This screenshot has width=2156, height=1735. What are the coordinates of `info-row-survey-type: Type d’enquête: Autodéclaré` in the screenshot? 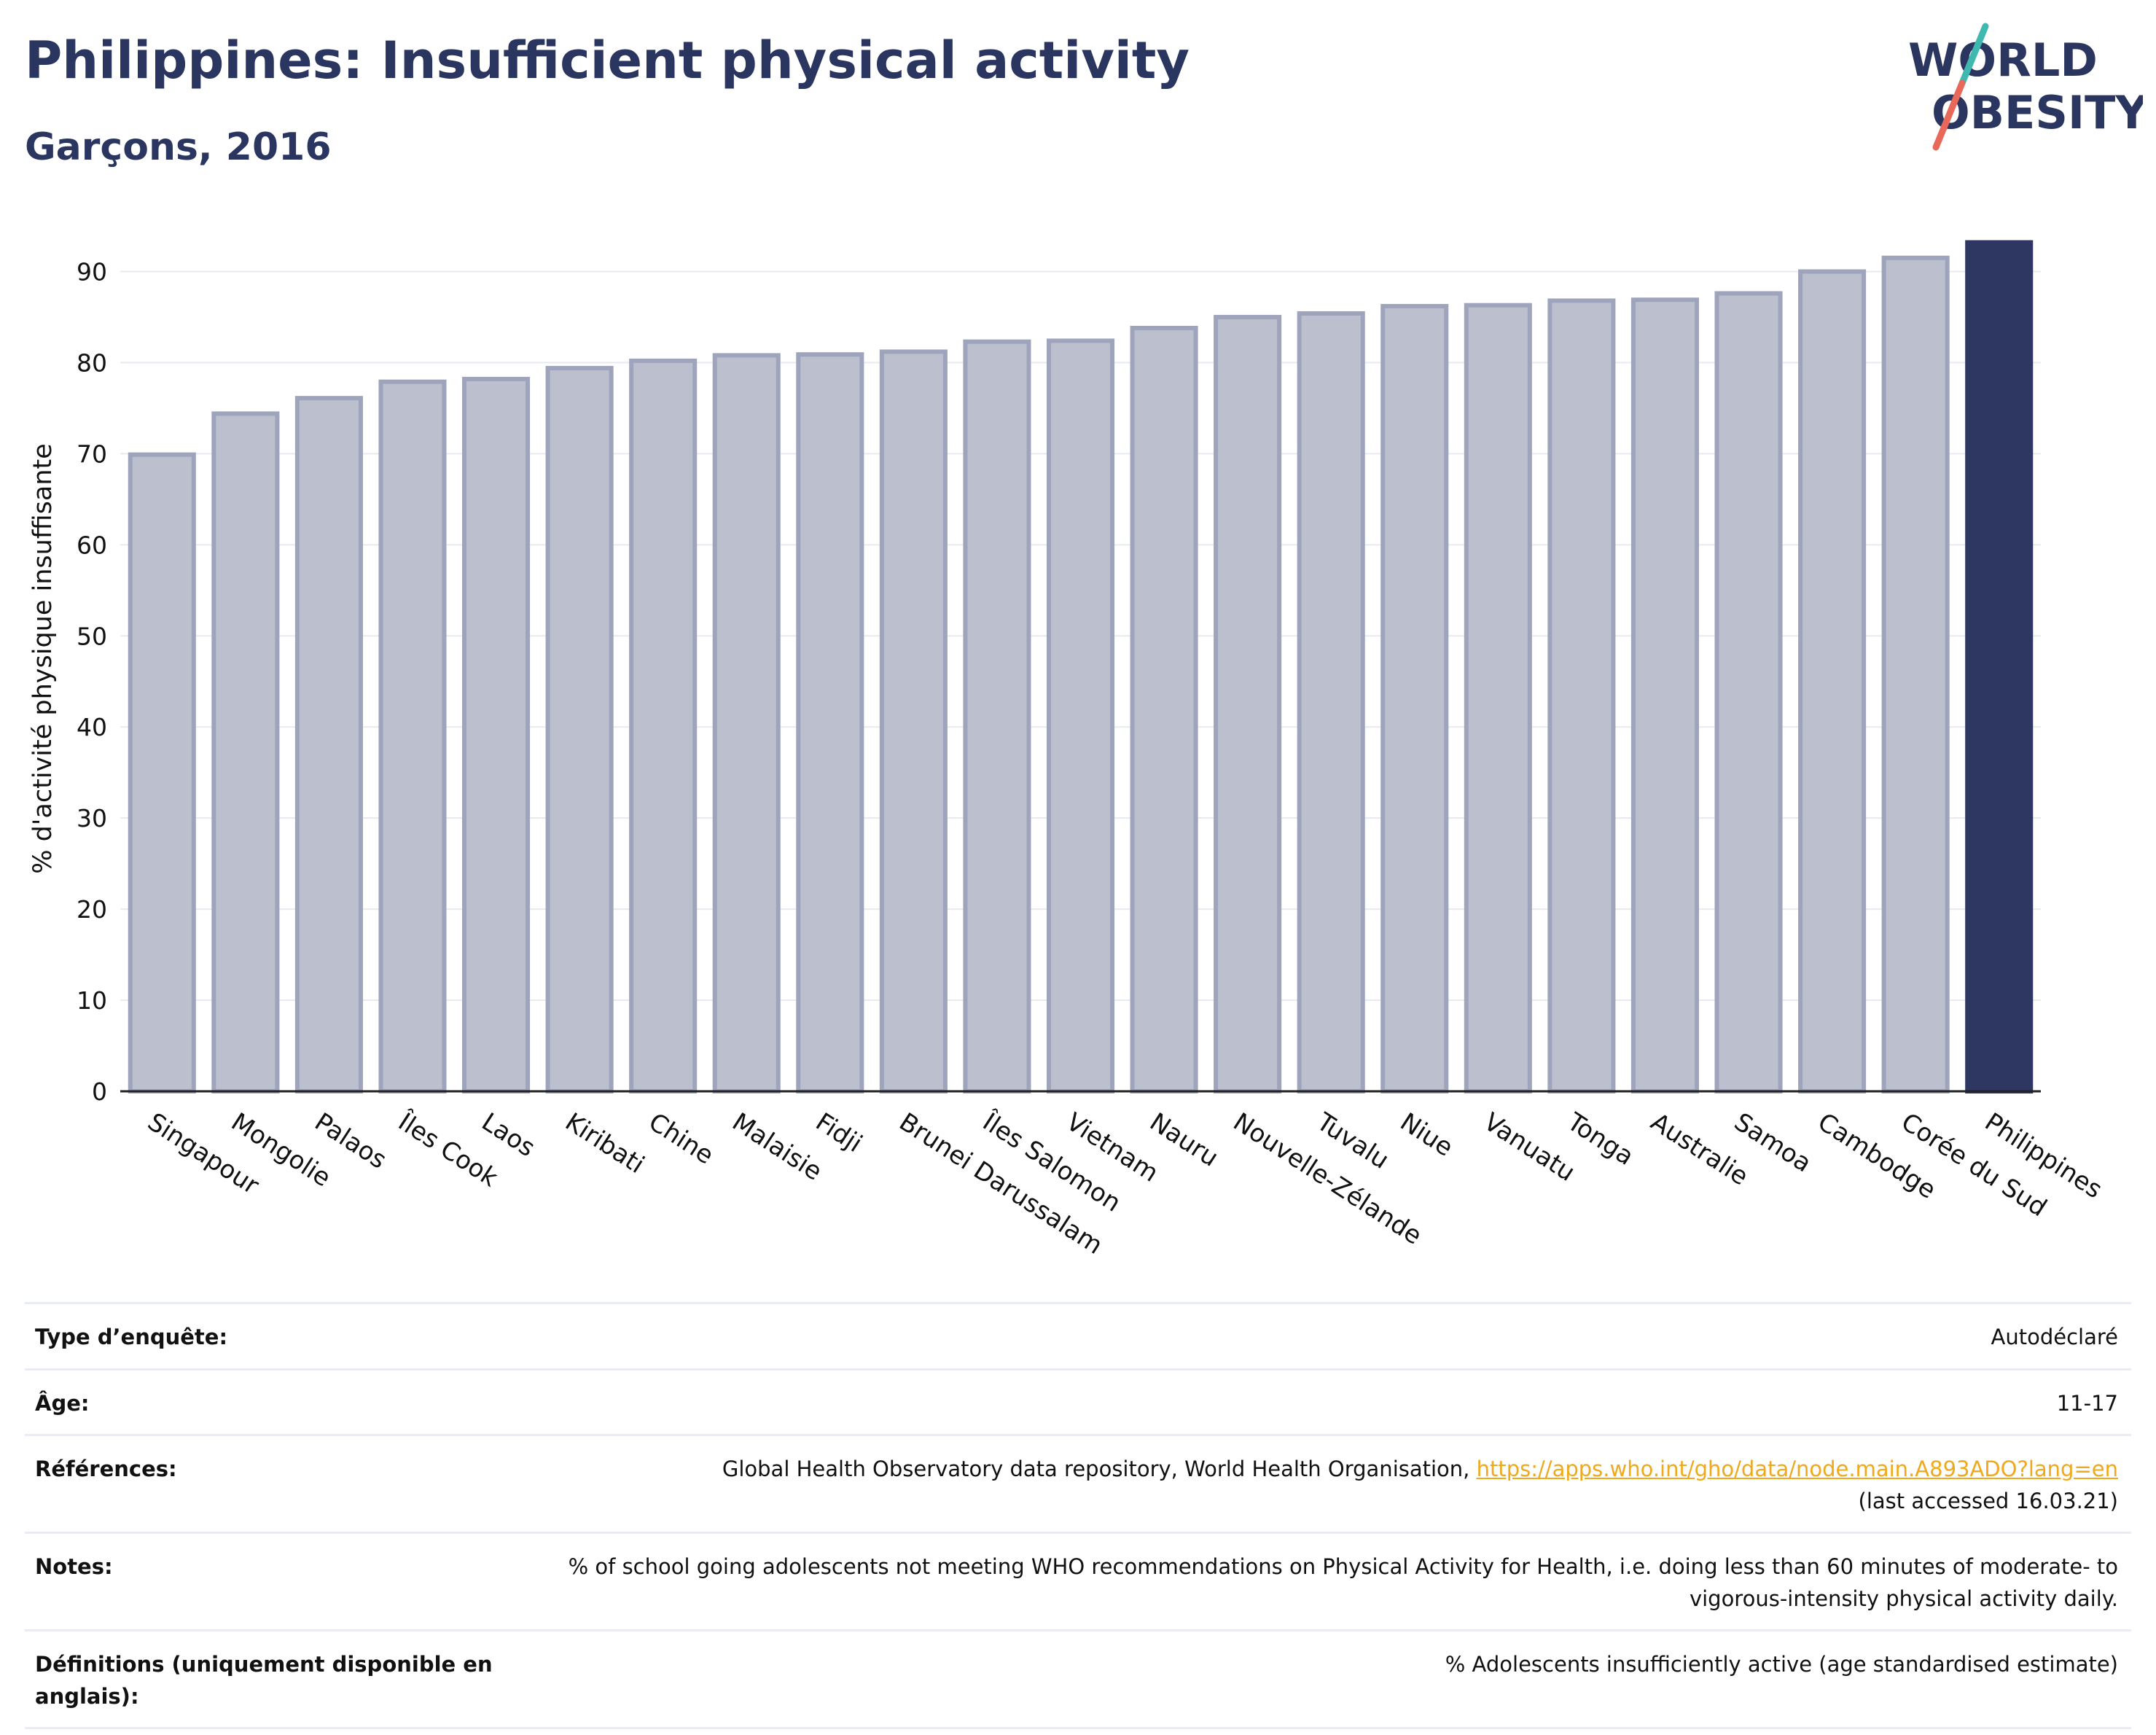 It's located at (1078, 1335).